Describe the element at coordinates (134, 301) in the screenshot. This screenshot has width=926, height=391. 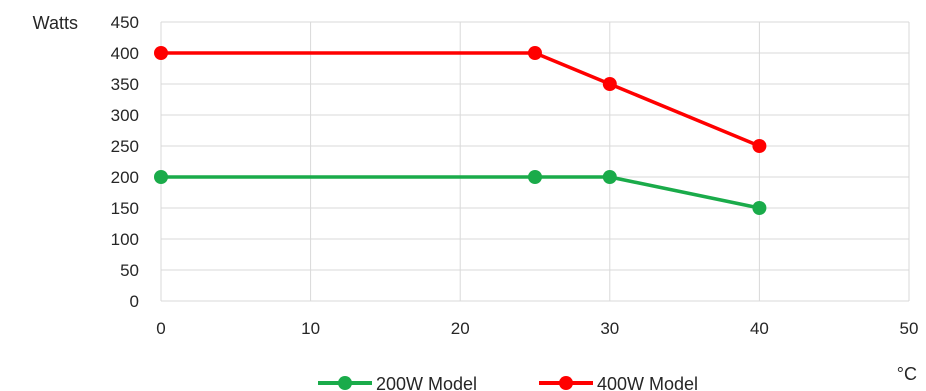
I see `y-tick-label: 0` at that location.